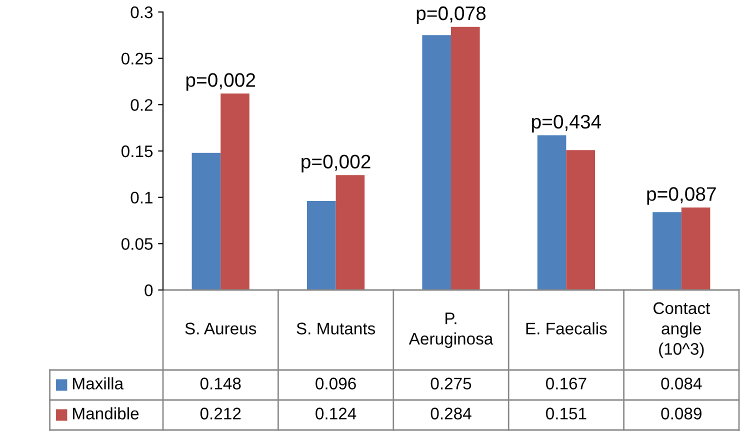  What do you see at coordinates (451, 15) in the screenshot?
I see `annotation: p=0,078` at bounding box center [451, 15].